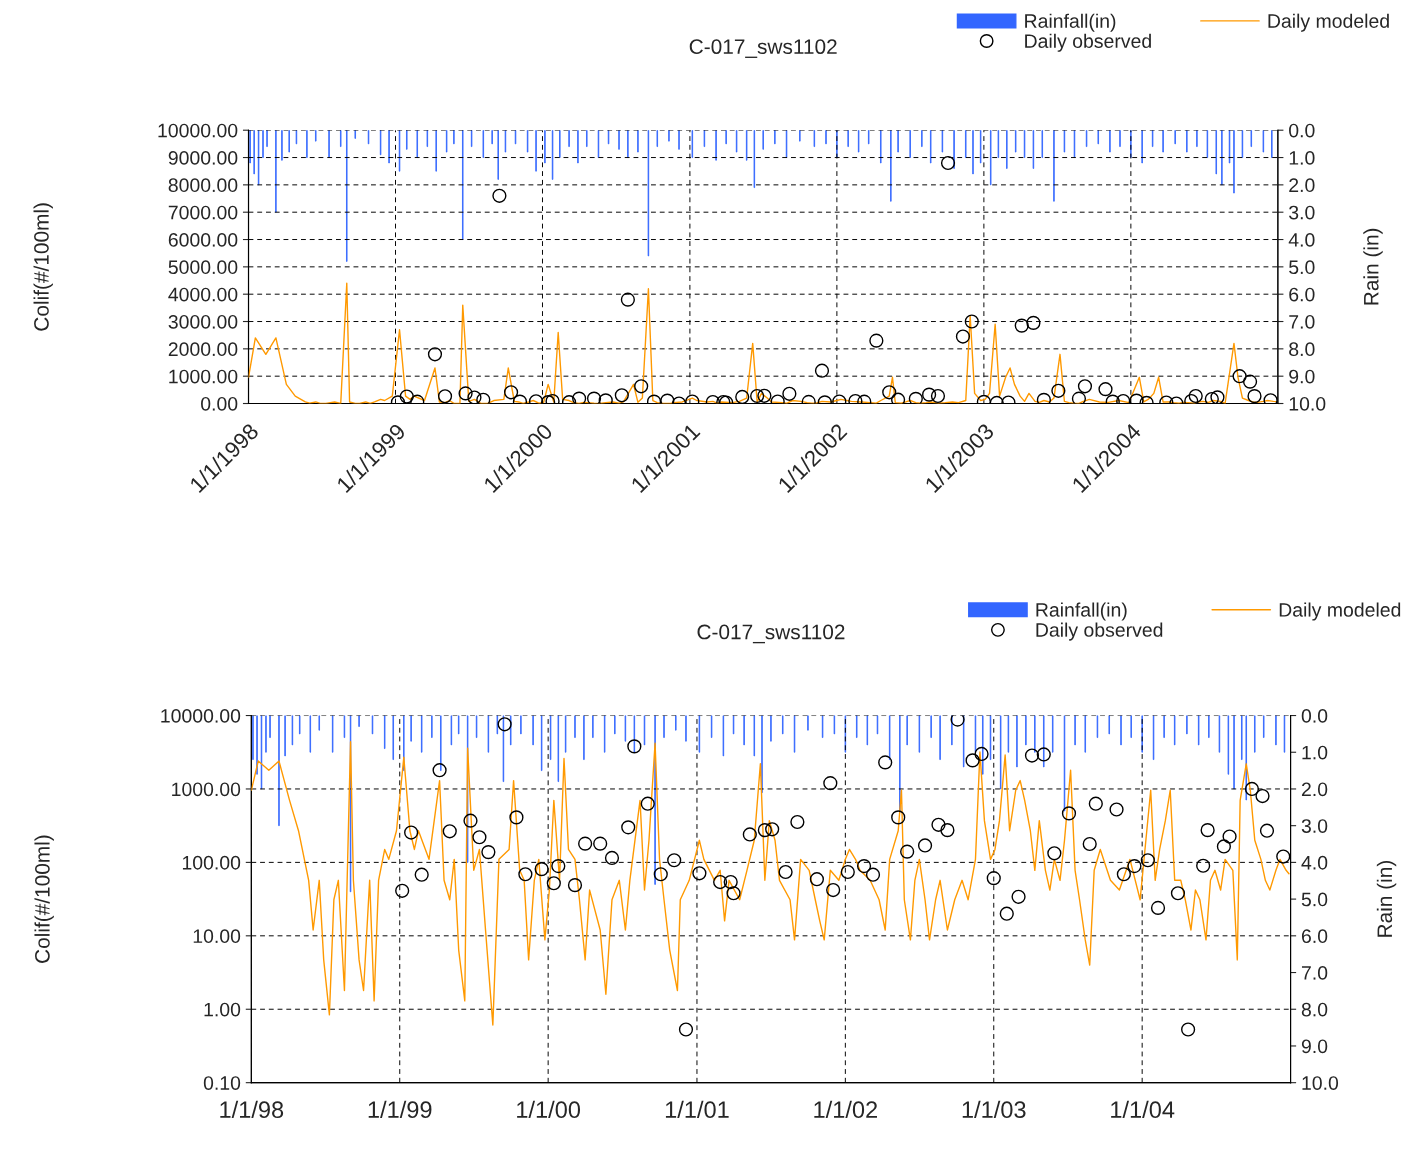  I want to click on y-tick-label: 0.00, so click(219, 403).